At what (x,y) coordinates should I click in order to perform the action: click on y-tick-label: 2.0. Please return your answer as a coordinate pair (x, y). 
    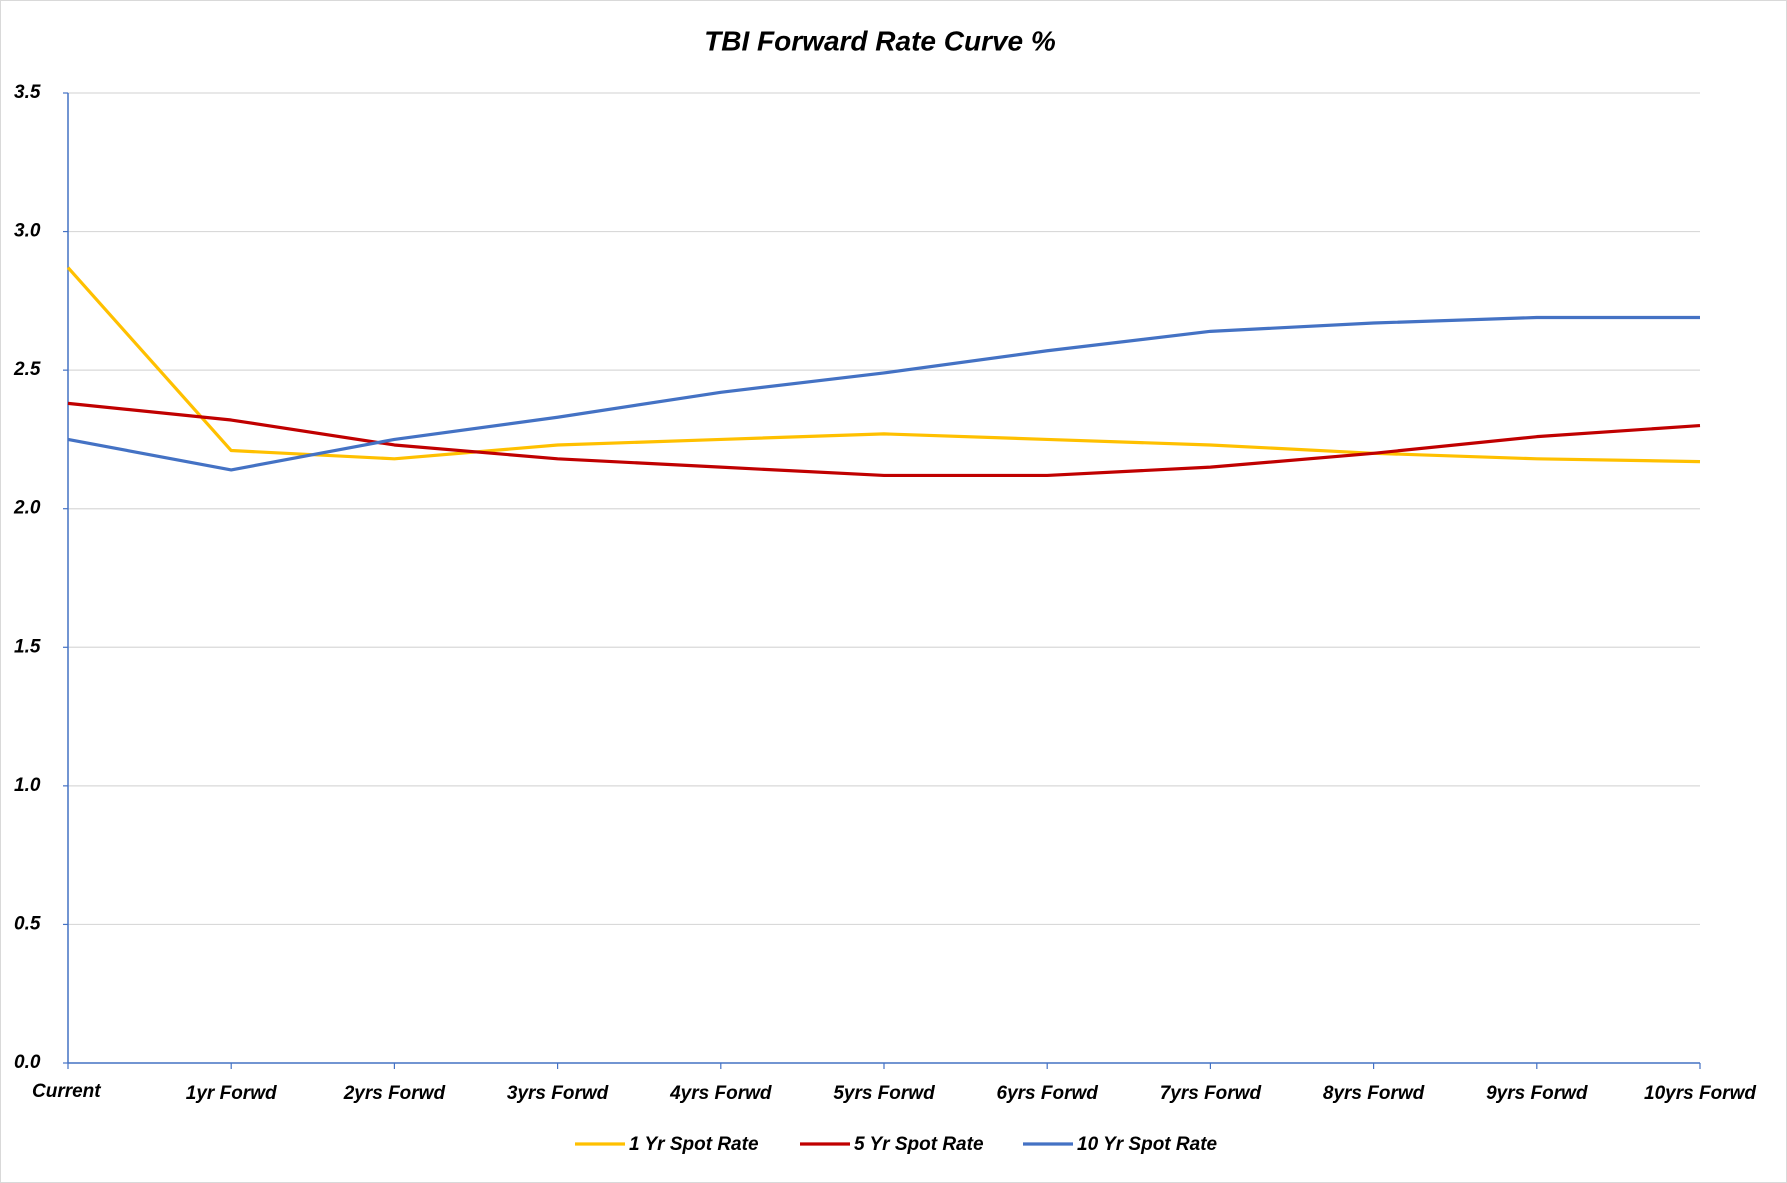
    Looking at the image, I should click on (27, 508).